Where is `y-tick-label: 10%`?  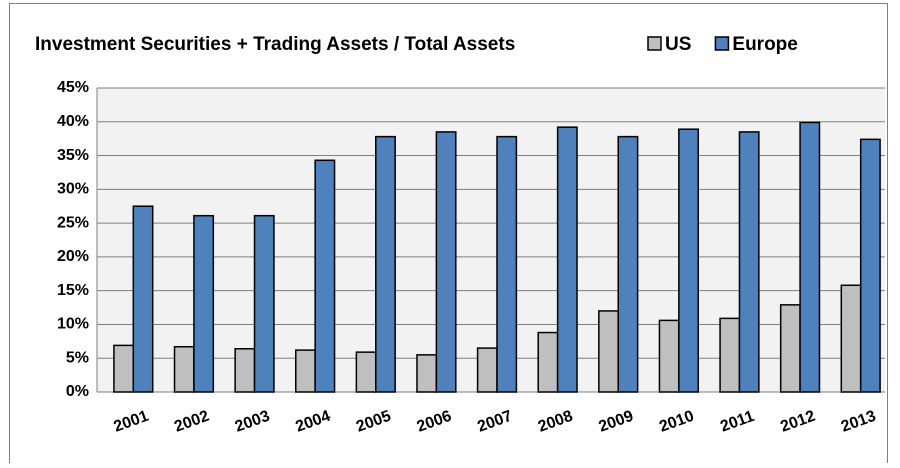
y-tick-label: 10% is located at coordinates (73, 324).